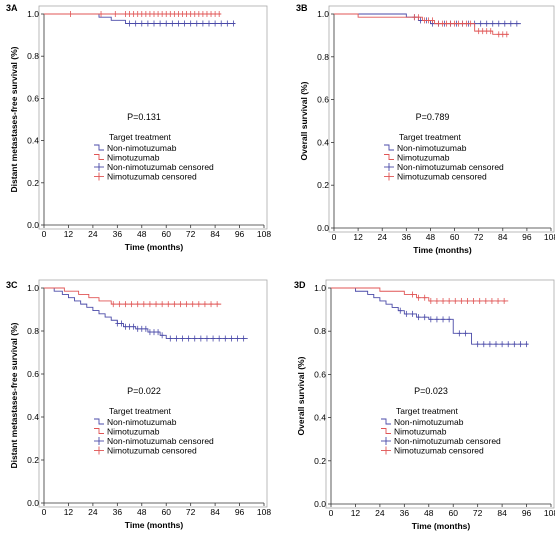 The height and width of the screenshot is (536, 555). What do you see at coordinates (439, 451) in the screenshot?
I see `panel-3d-legend-item: Nimotuzumab censored` at bounding box center [439, 451].